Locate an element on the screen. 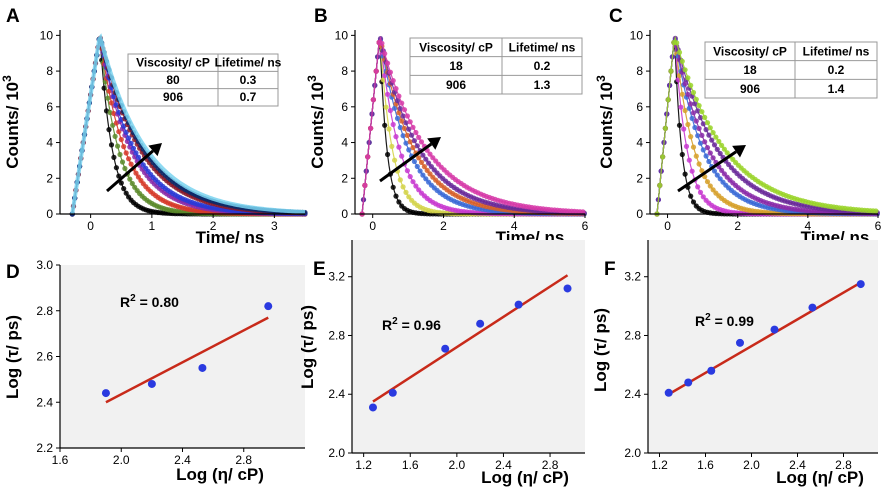  panel-letter: C is located at coordinates (616, 16).